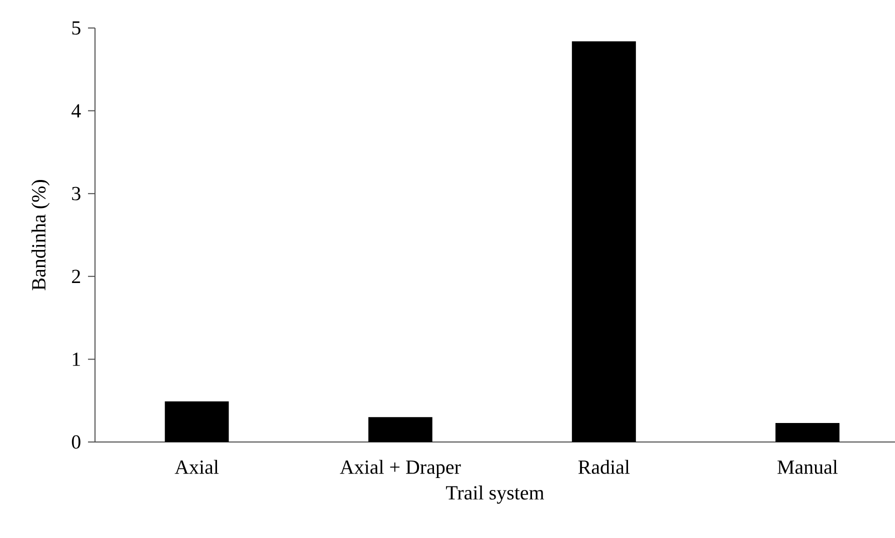  What do you see at coordinates (807, 467) in the screenshot?
I see `x-tick-label: Manual` at bounding box center [807, 467].